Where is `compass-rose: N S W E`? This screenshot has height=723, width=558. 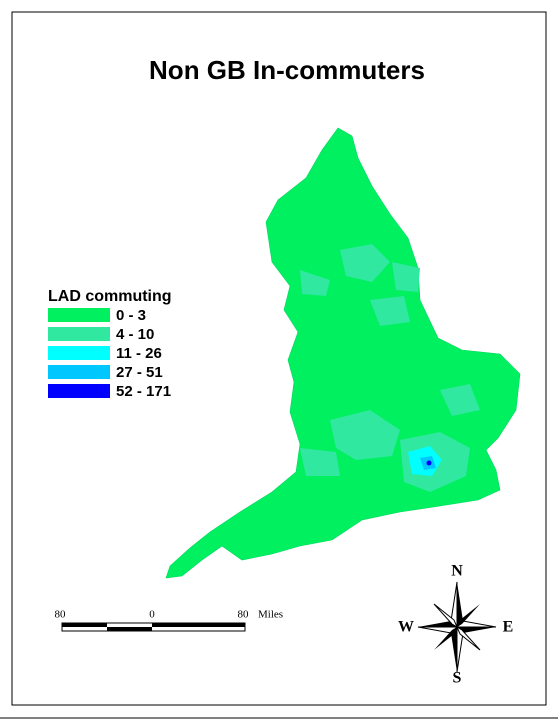
compass-rose: N S W E is located at coordinates (455, 625).